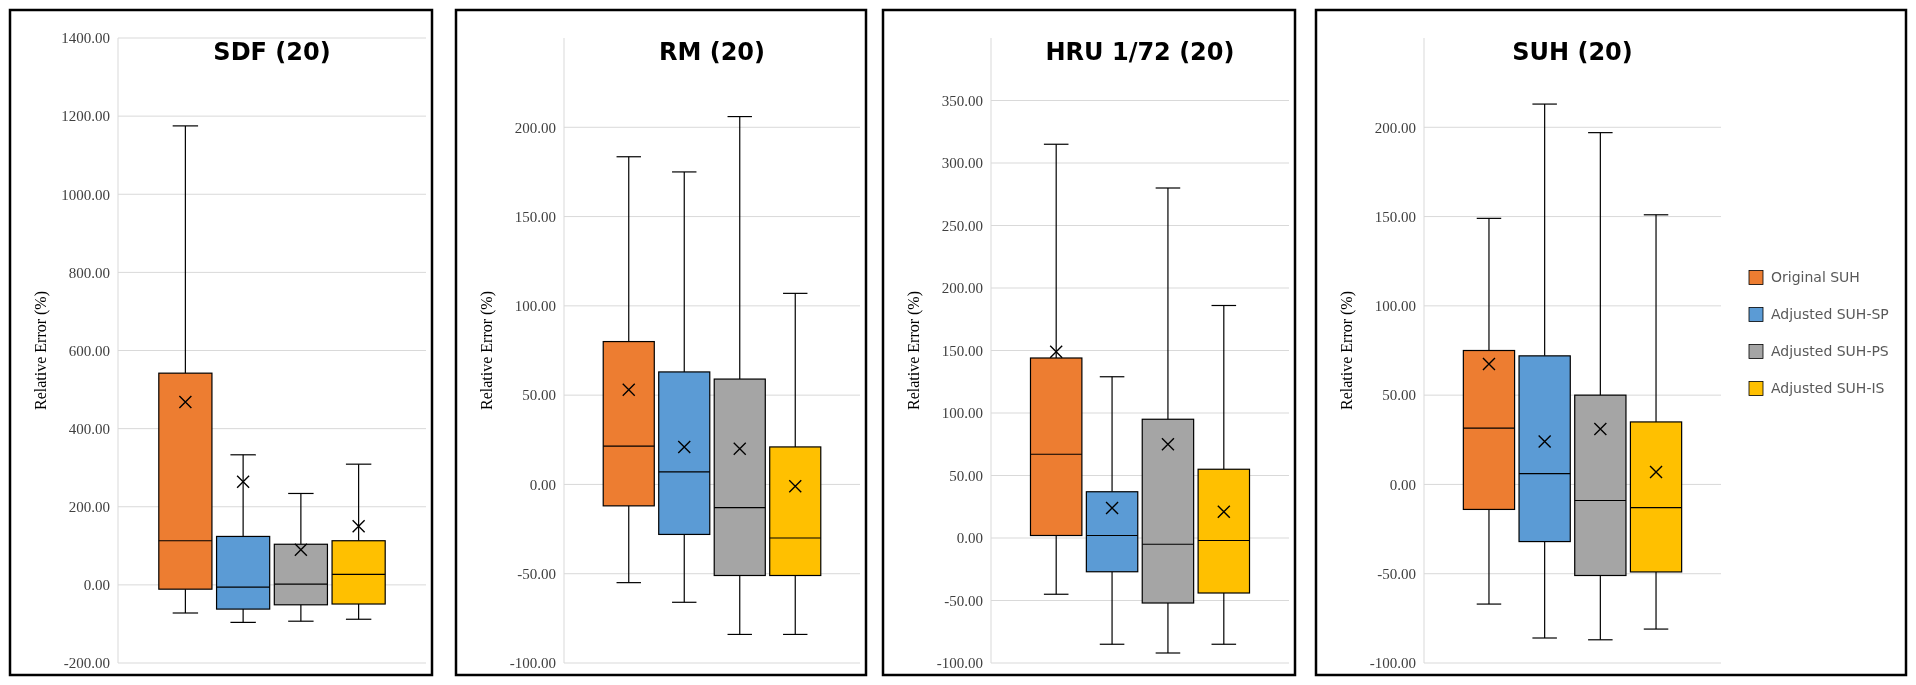 The height and width of the screenshot is (685, 1916). Describe the element at coordinates (1572, 52) in the screenshot. I see `chart-title: SUH (20)` at that location.